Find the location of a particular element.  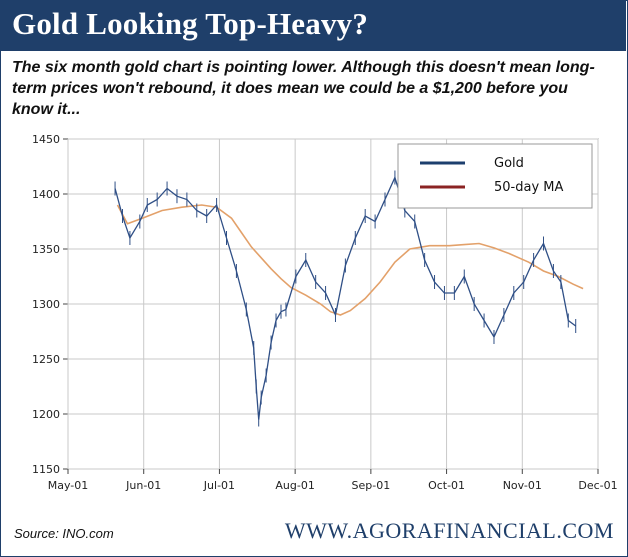

title-banner: Gold Looking Top-Heavy? is located at coordinates (313, 25).